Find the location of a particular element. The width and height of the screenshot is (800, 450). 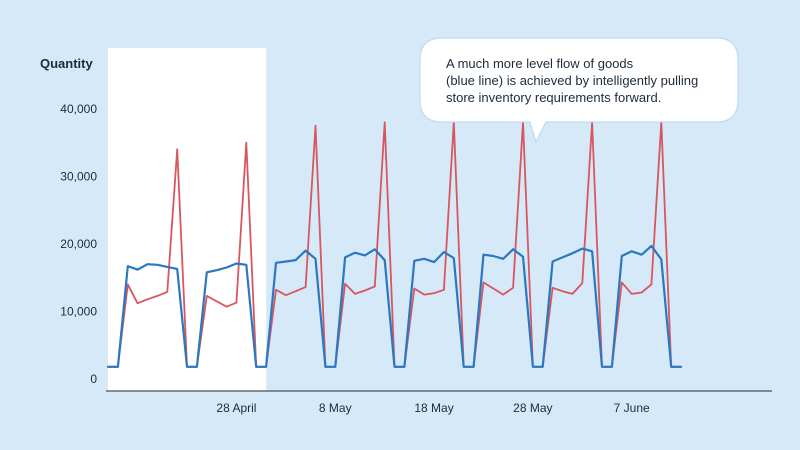

callout-bubble is located at coordinates (579, 90).